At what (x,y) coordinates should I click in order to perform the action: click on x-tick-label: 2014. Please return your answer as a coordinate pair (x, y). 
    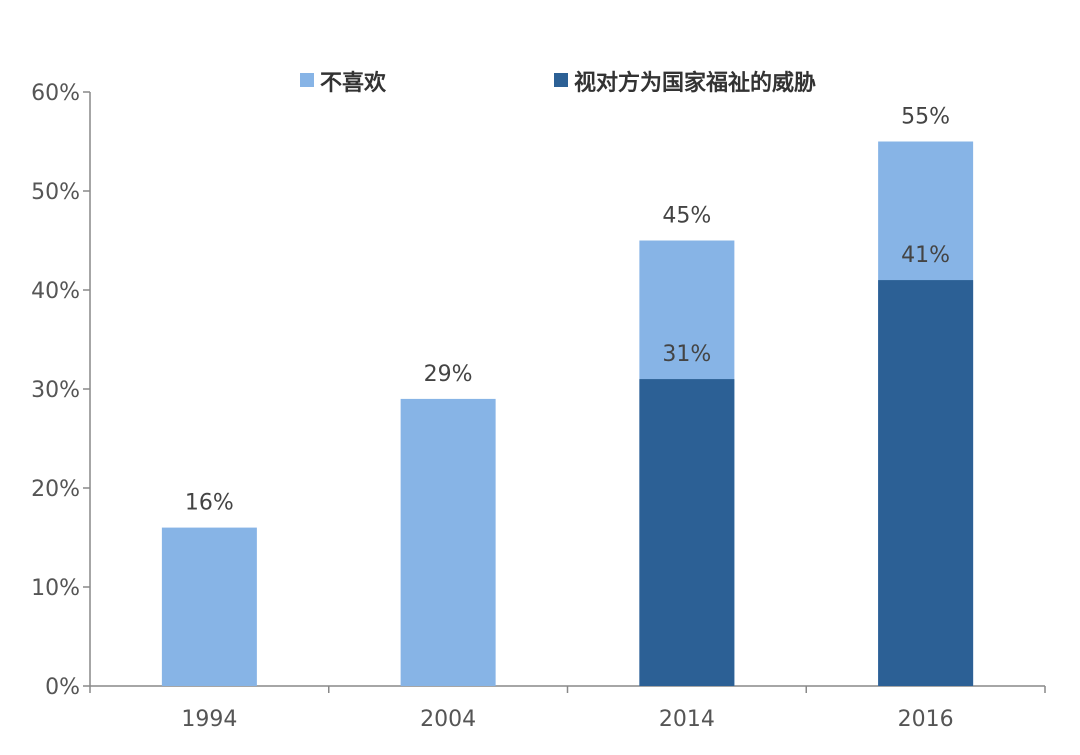
    Looking at the image, I should click on (687, 719).